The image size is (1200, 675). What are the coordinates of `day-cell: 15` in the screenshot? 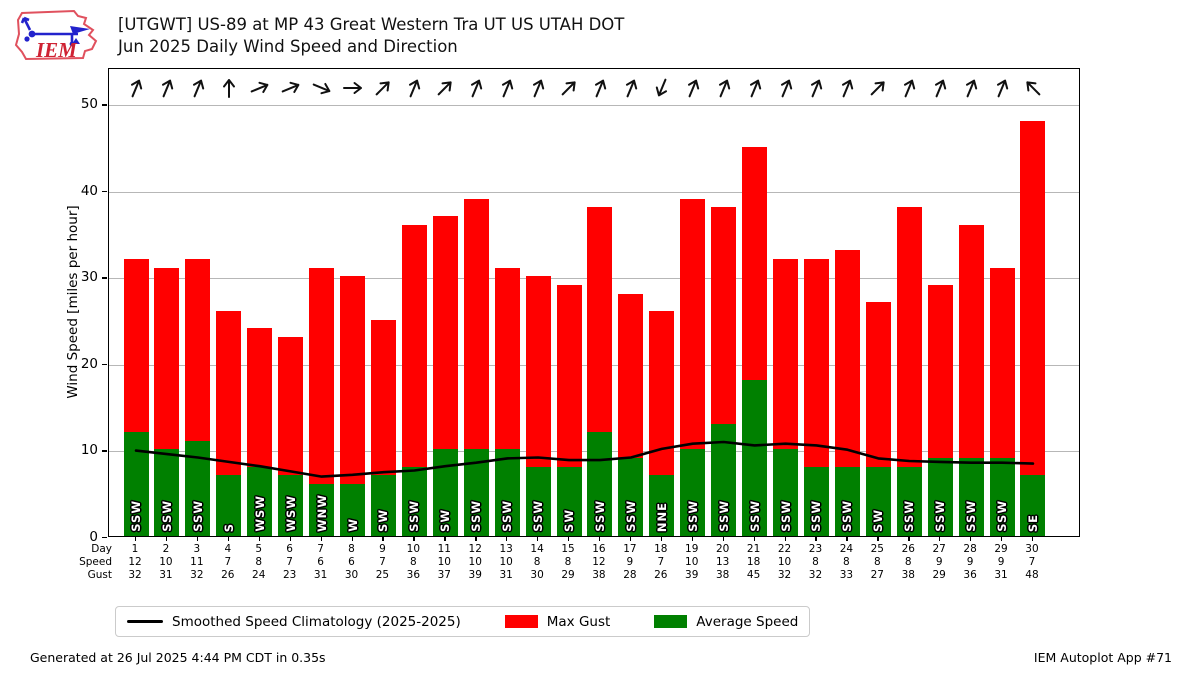 It's located at (568, 549).